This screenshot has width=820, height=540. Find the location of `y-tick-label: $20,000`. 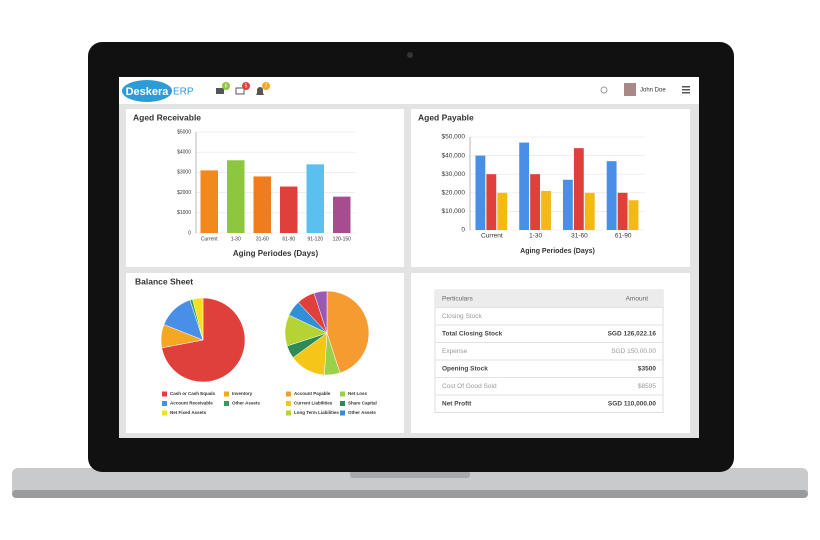

y-tick-label: $20,000 is located at coordinates (454, 193).